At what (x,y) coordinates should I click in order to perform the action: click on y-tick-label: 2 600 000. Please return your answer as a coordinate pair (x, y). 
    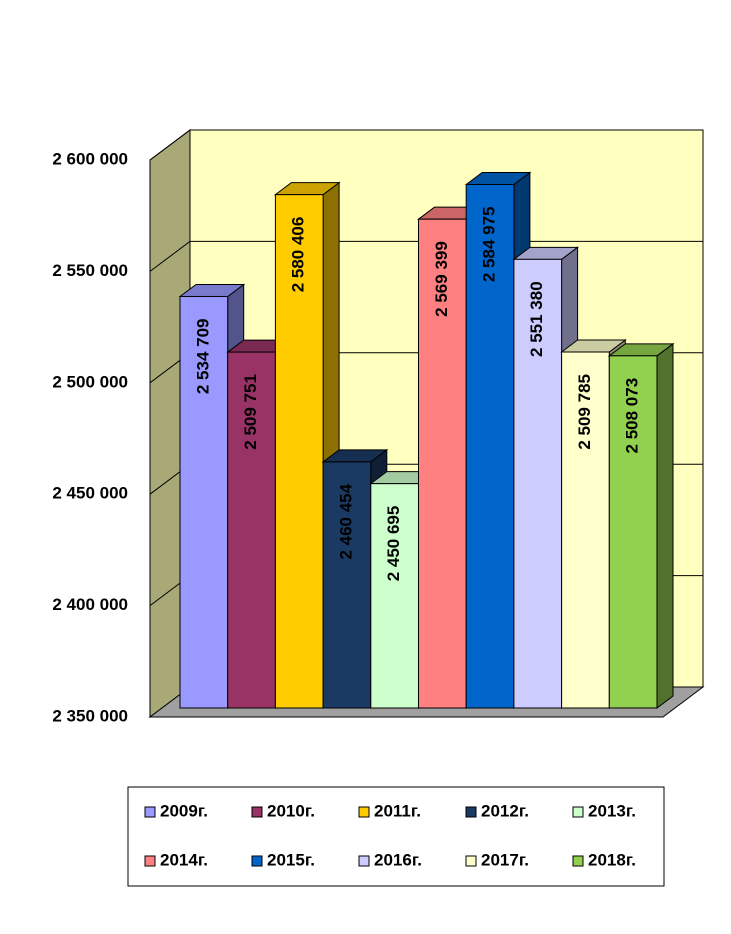
    Looking at the image, I should click on (90, 158).